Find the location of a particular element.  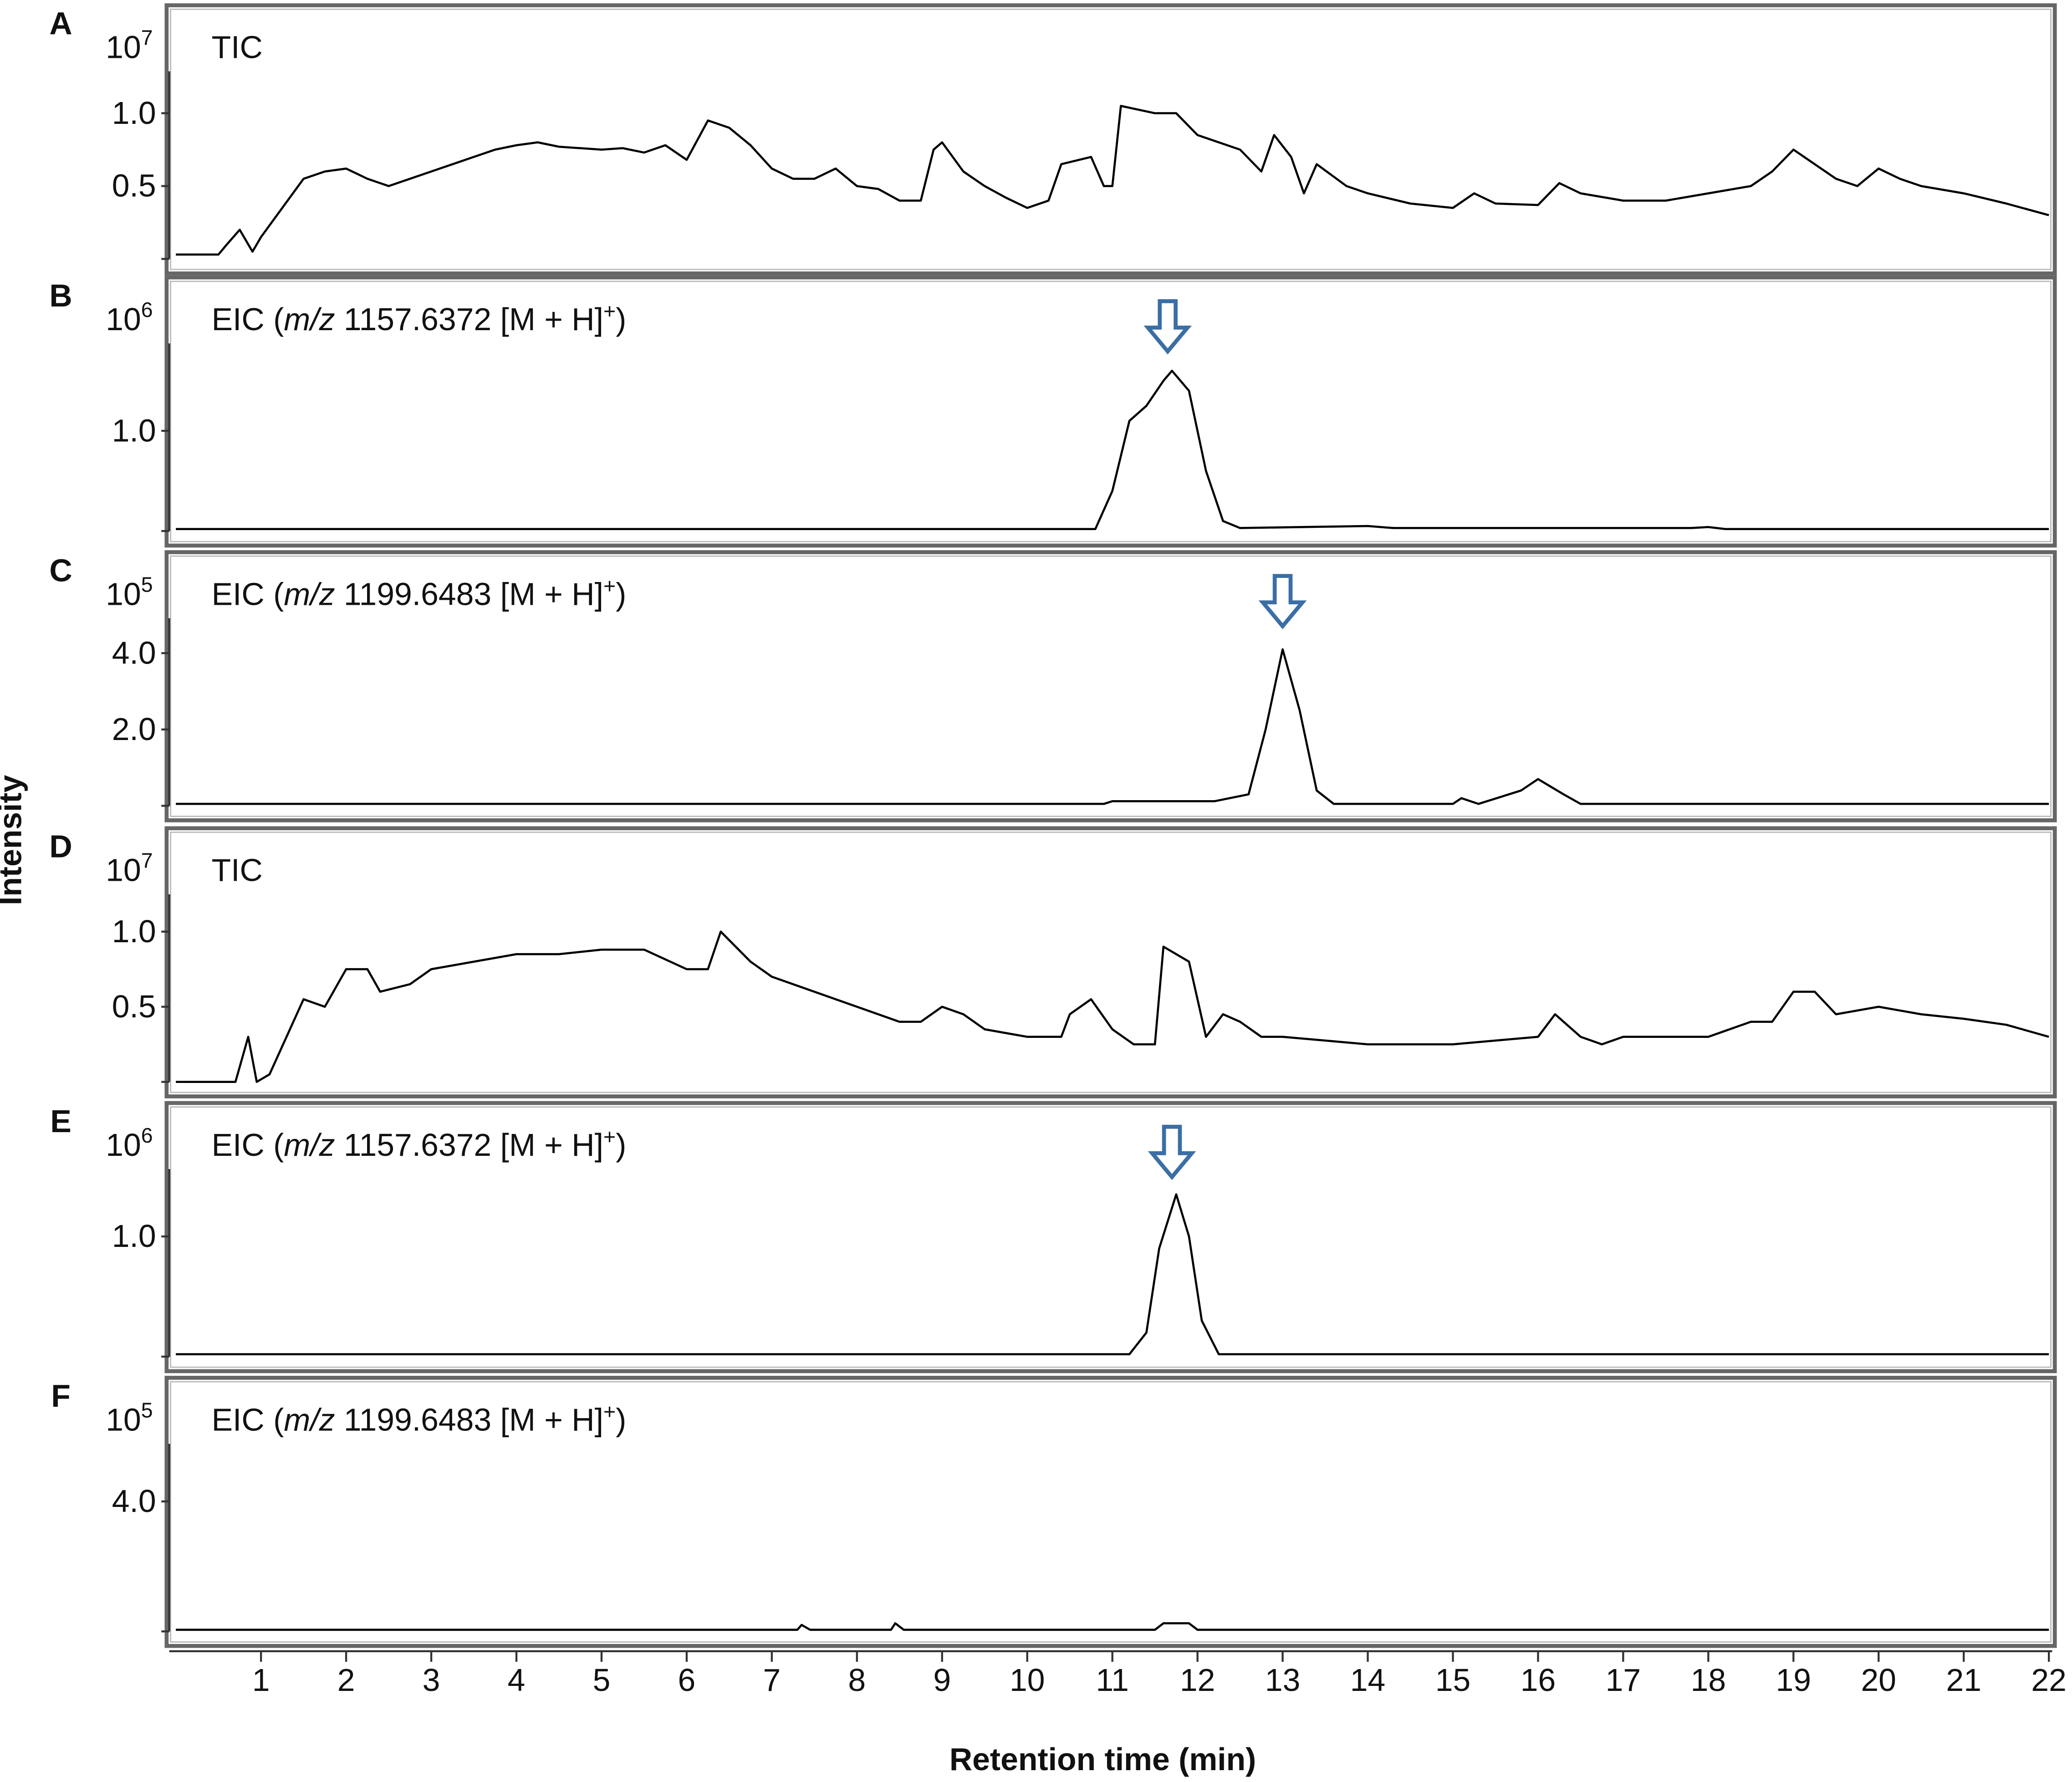

x-tick-label: 1 is located at coordinates (261, 1680).